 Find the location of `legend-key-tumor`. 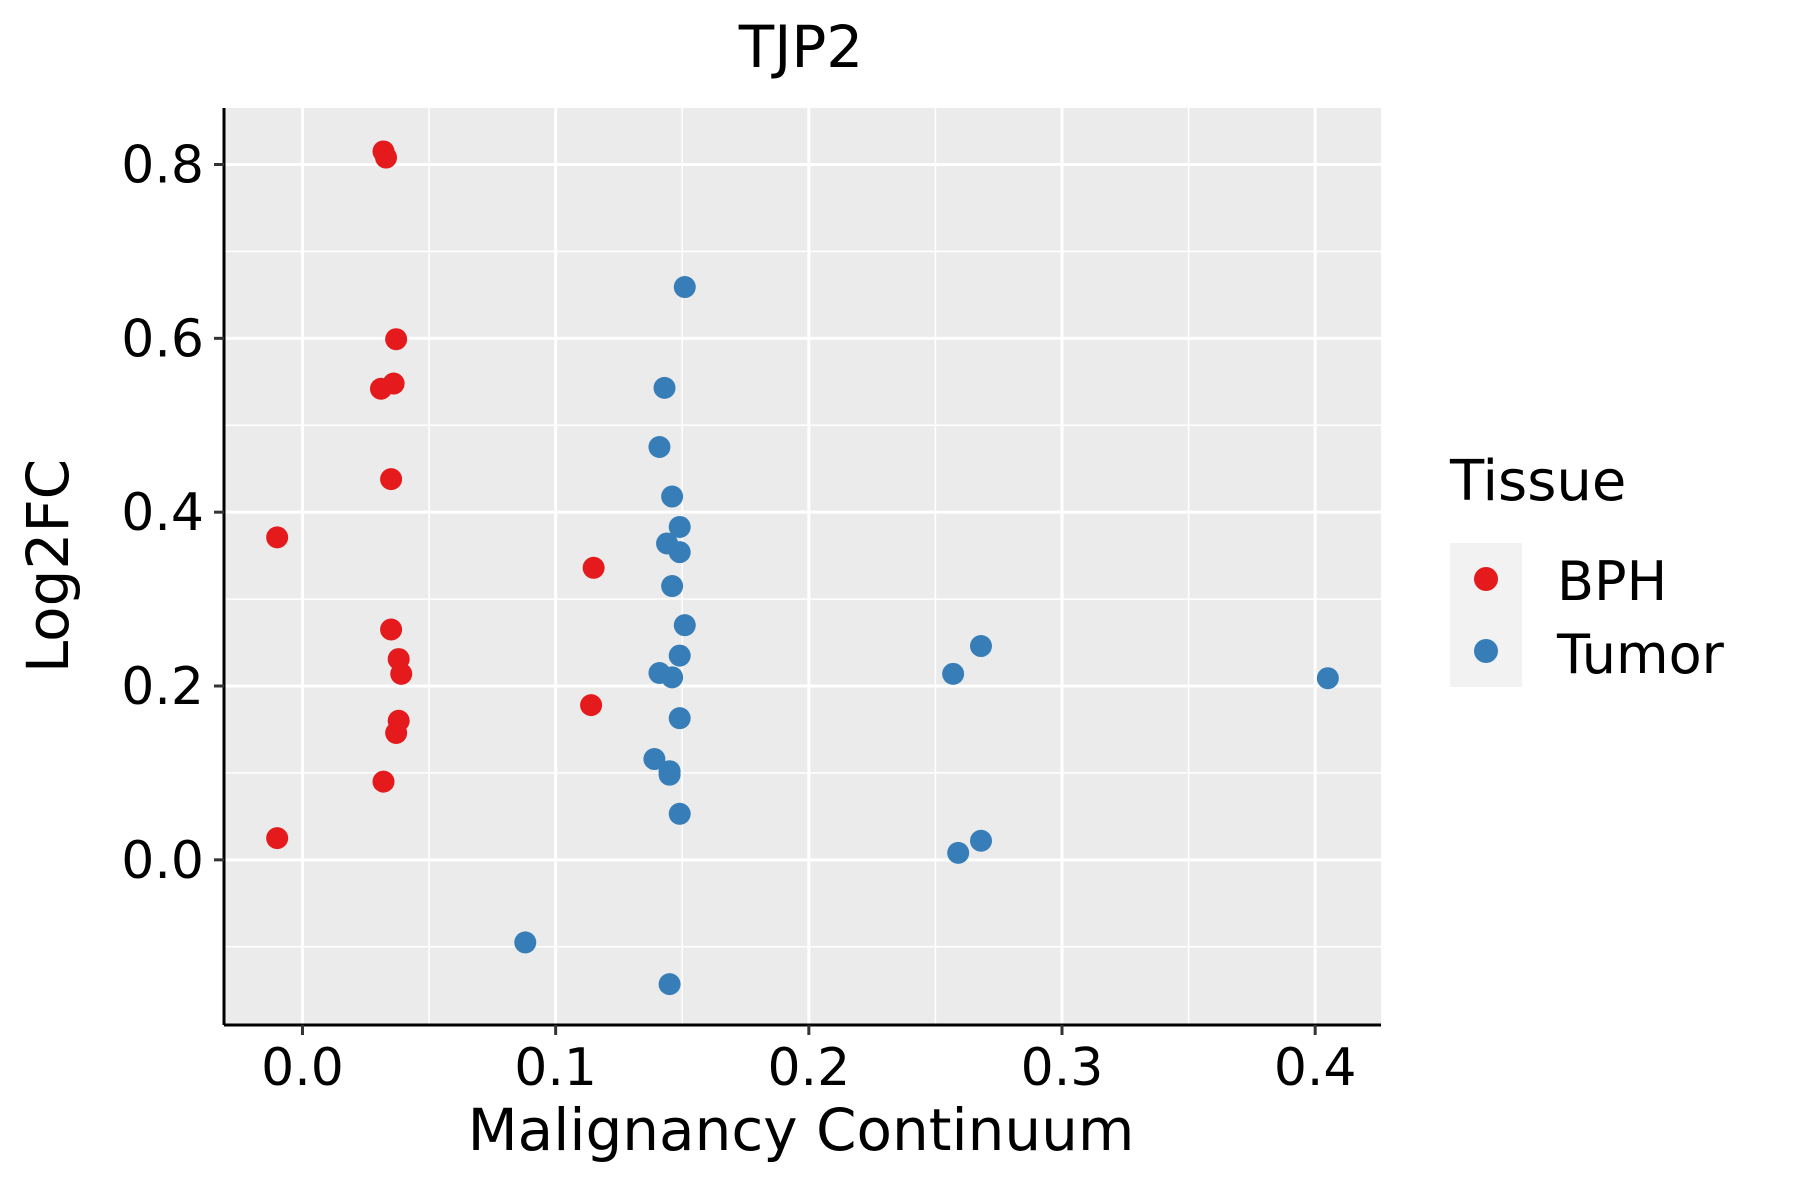

legend-key-tumor is located at coordinates (1486, 651).